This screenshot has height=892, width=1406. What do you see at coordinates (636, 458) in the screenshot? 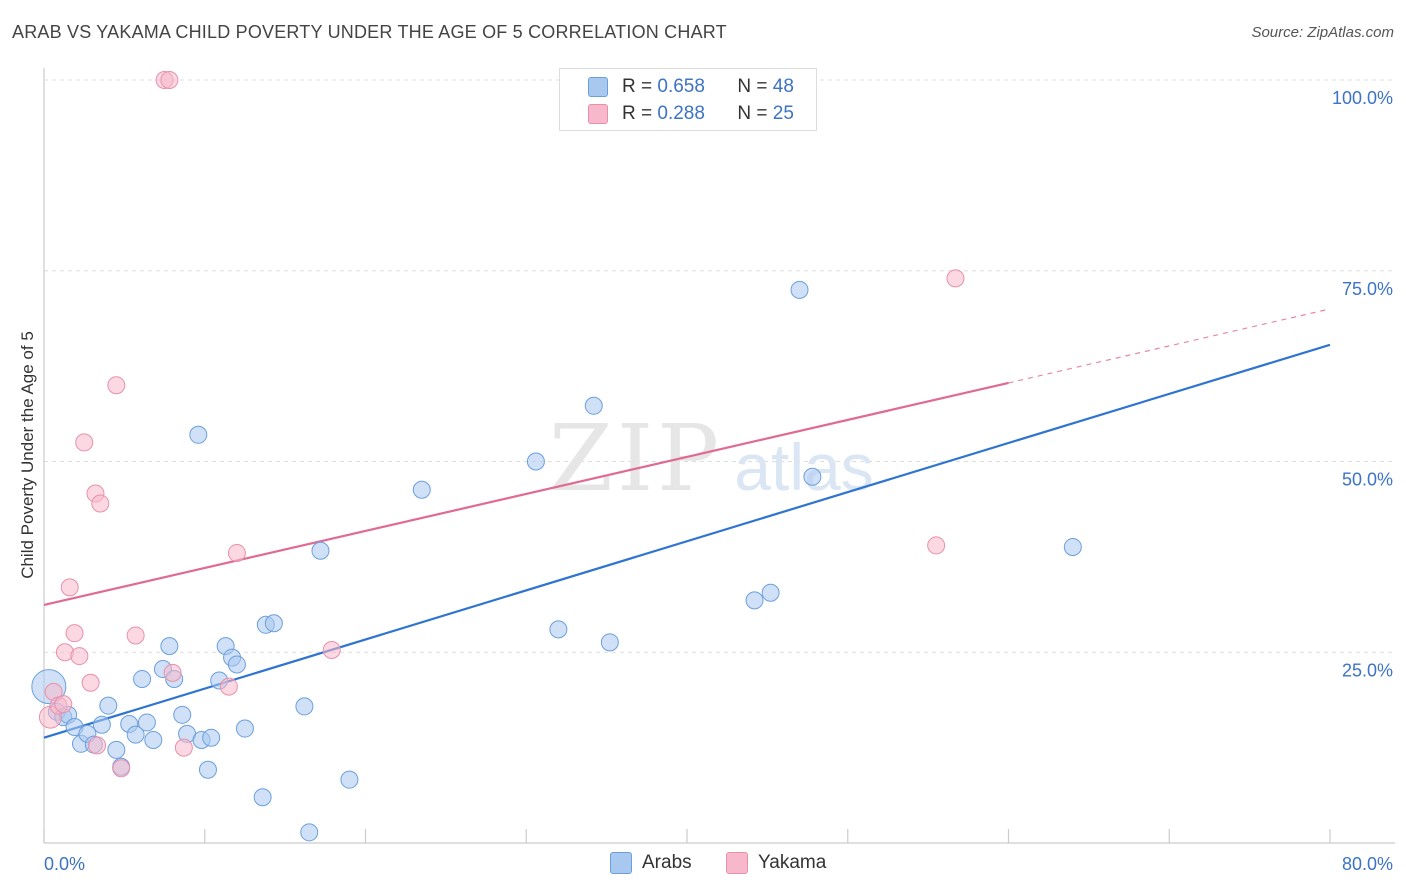
I see `watermark-zip: ZIP` at bounding box center [636, 458].